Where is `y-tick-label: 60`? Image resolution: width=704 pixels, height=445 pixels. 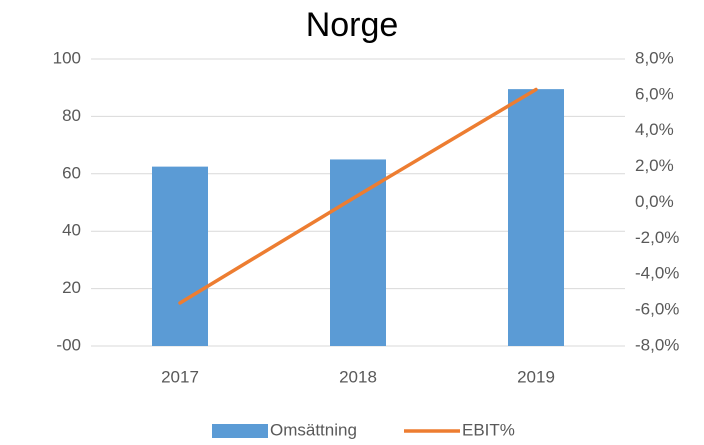
y-tick-label: 60 is located at coordinates (71, 172).